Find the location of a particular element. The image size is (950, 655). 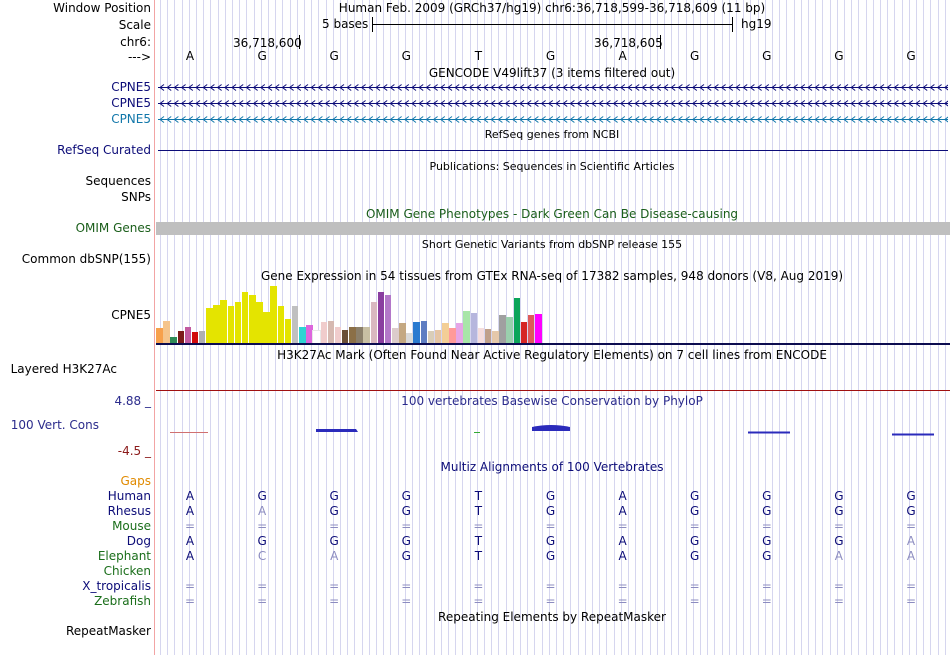

species-label: Chicken is located at coordinates (127, 571).